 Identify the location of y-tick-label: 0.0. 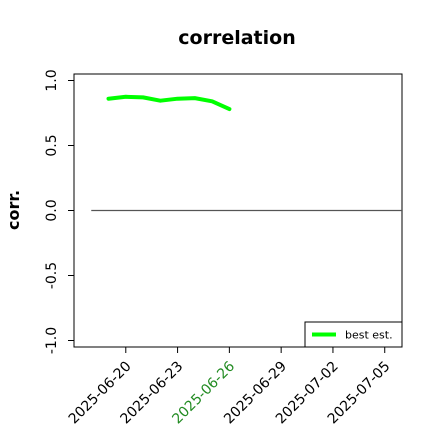
(52, 210).